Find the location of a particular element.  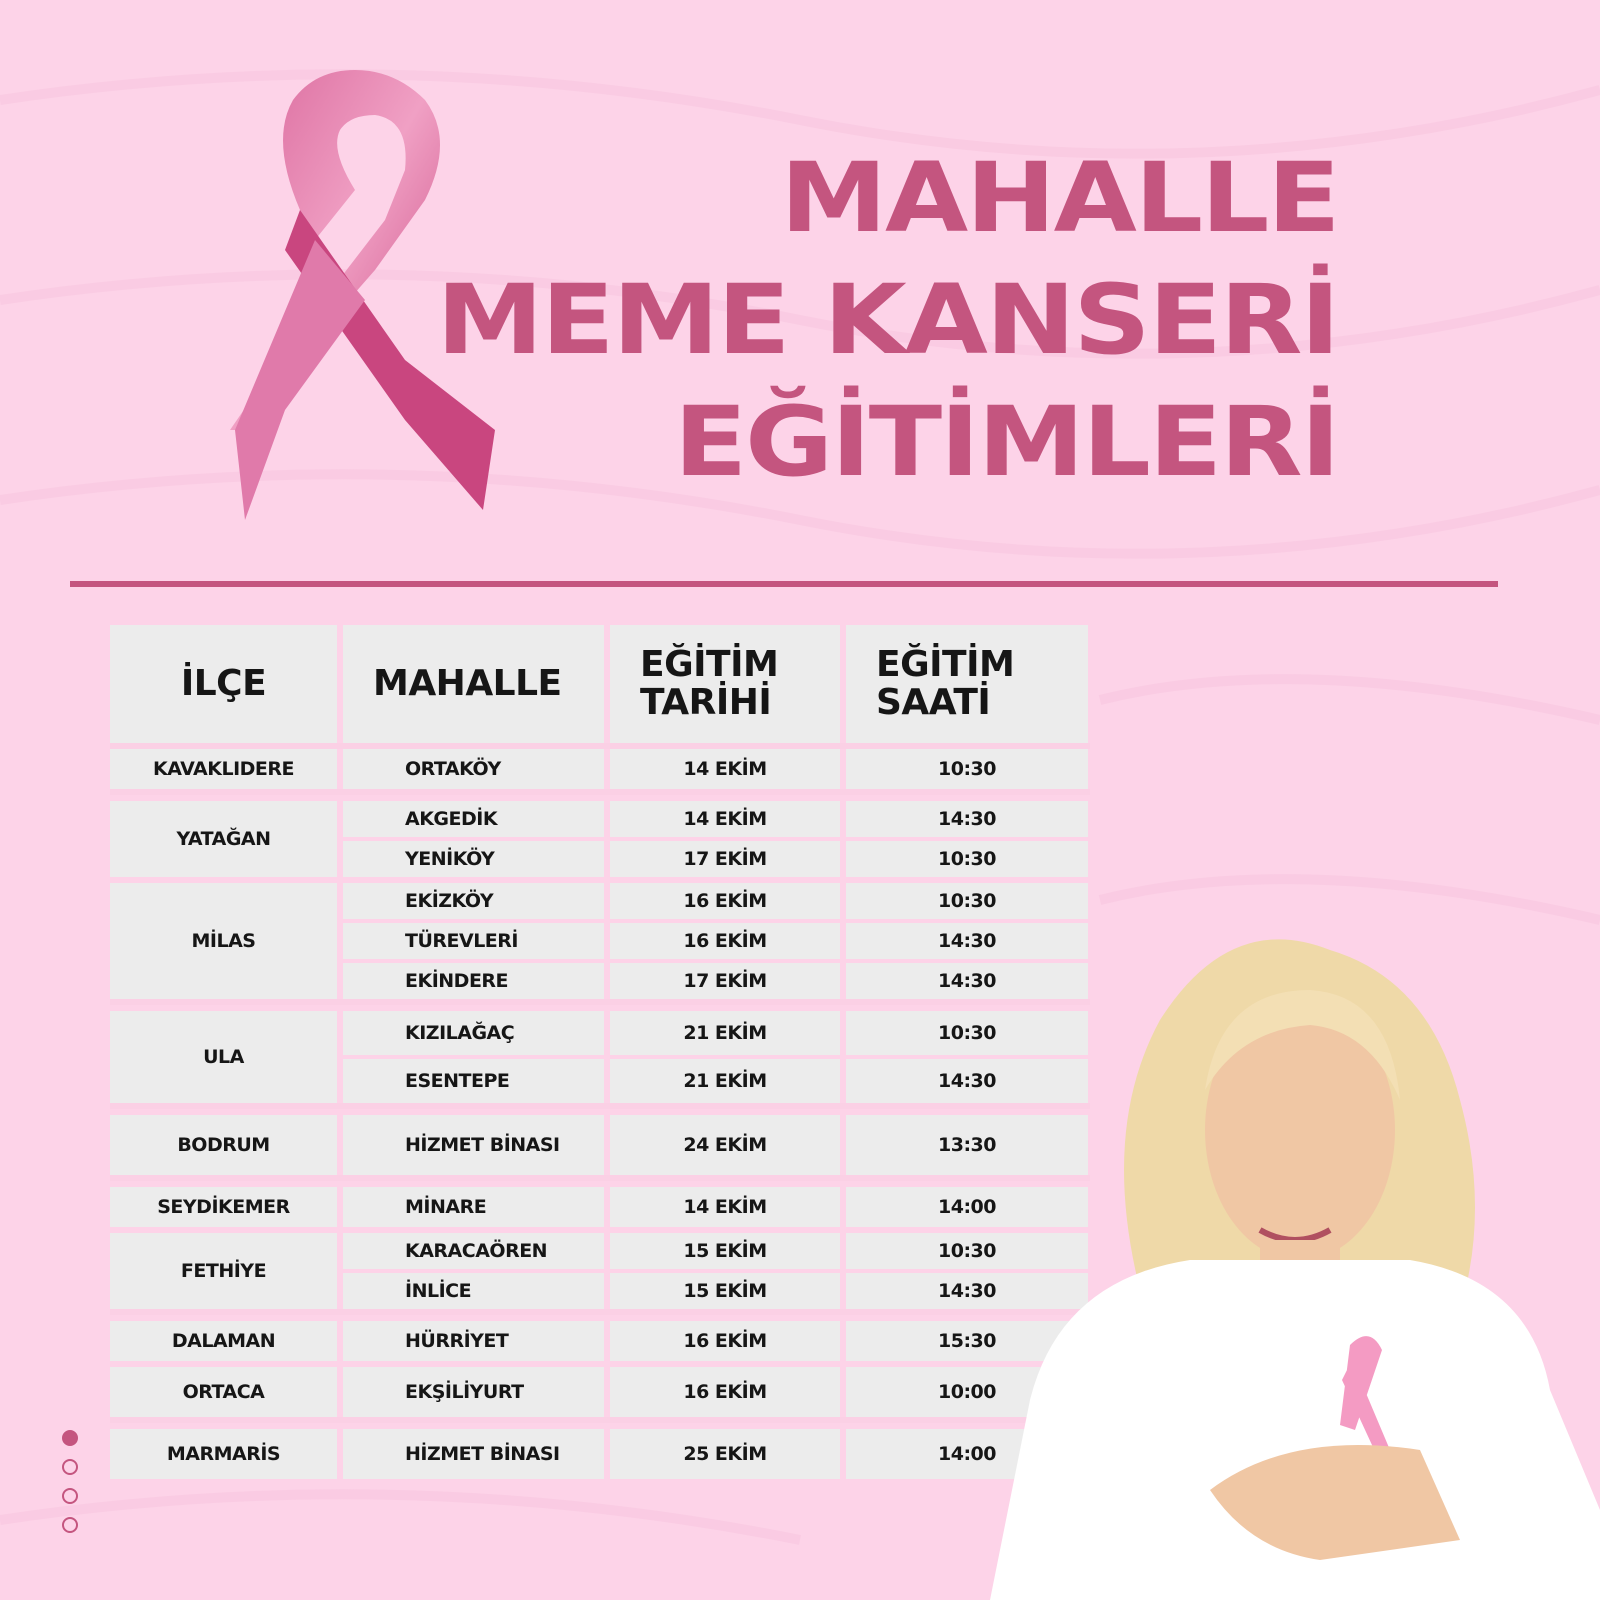

cell-mahalle: EKİZKÖY is located at coordinates (473, 901).